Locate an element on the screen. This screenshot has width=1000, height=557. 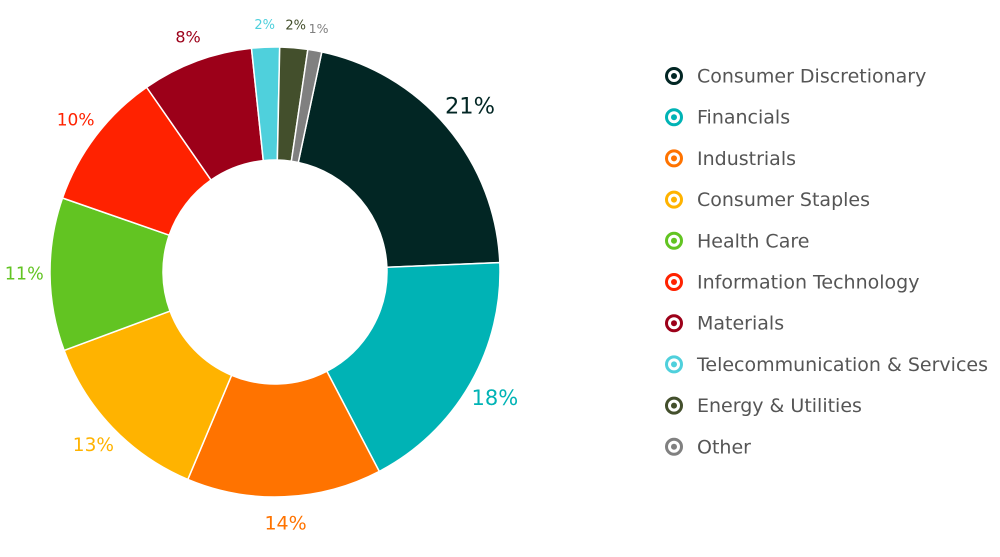
legend-item: Energy & Utilities is located at coordinates (763, 406).